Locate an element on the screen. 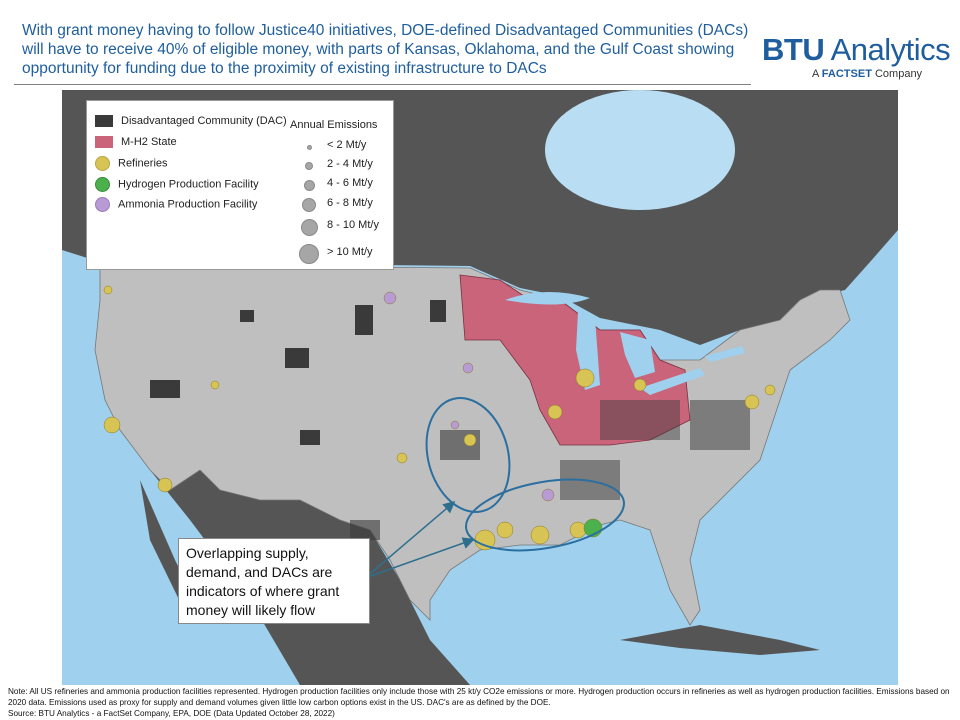  legend-label: Refineries is located at coordinates (143, 163).